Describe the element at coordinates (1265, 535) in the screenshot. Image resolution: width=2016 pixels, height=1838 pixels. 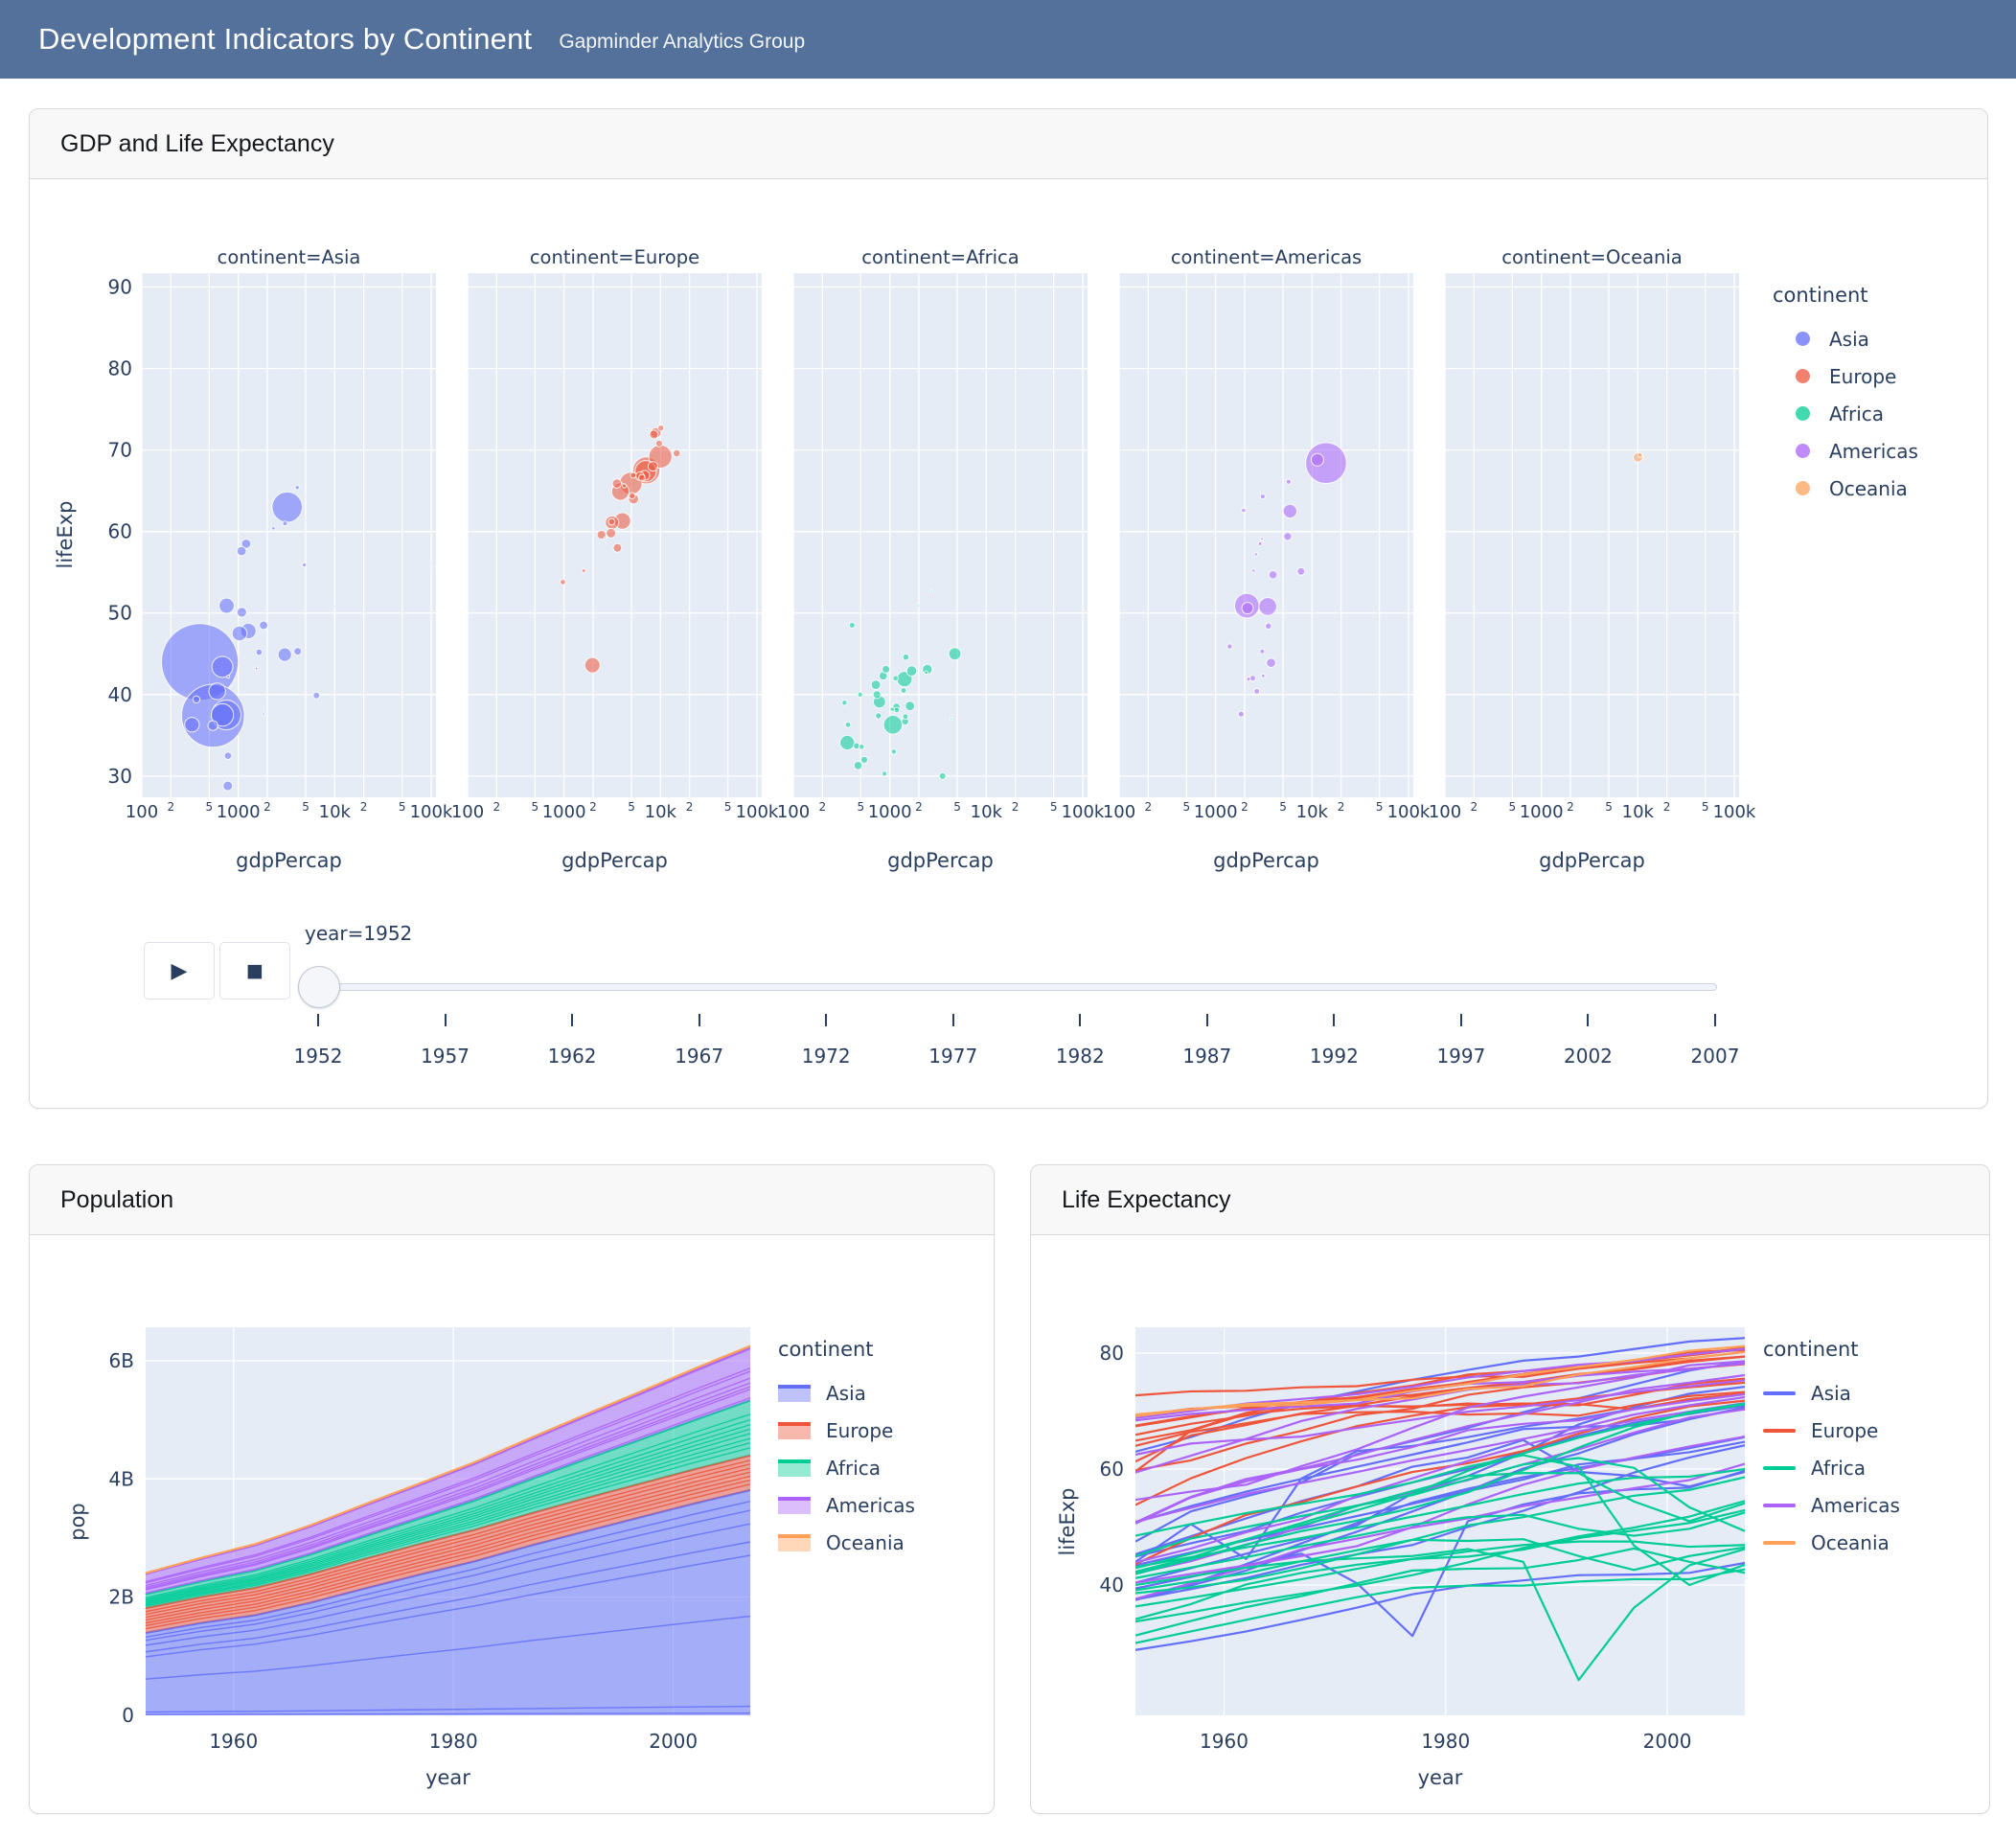
I see `facet-americas` at that location.